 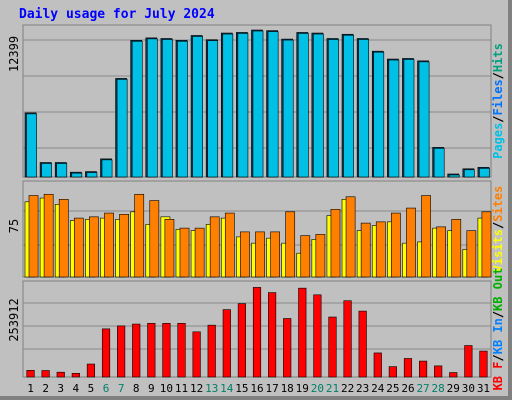 What do you see at coordinates (468, 388) in the screenshot?
I see `xtick-day-30: 30` at bounding box center [468, 388].